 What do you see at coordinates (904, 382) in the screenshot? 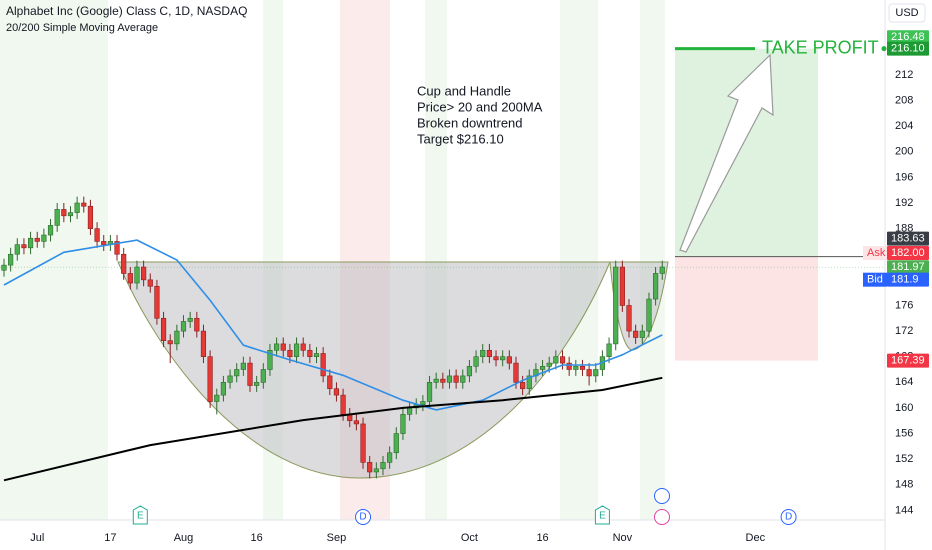
I see `y-tick-label: 164` at bounding box center [904, 382].